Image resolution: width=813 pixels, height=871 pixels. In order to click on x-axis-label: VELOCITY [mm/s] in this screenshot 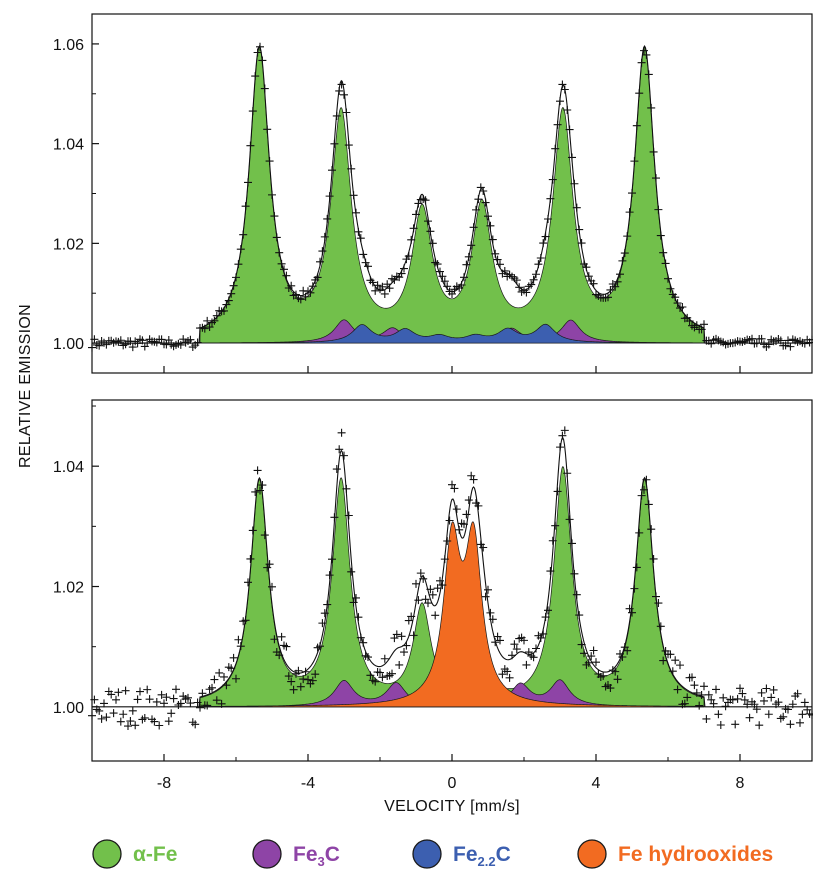, I will do `click(452, 806)`.